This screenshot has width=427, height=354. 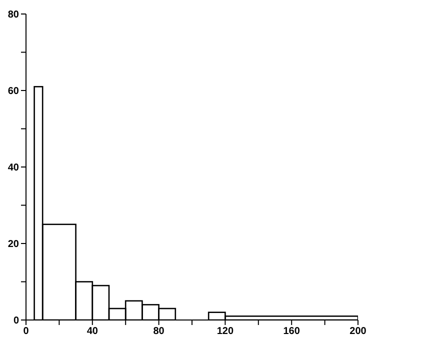 I want to click on y-tick-label: 20, so click(x=14, y=244).